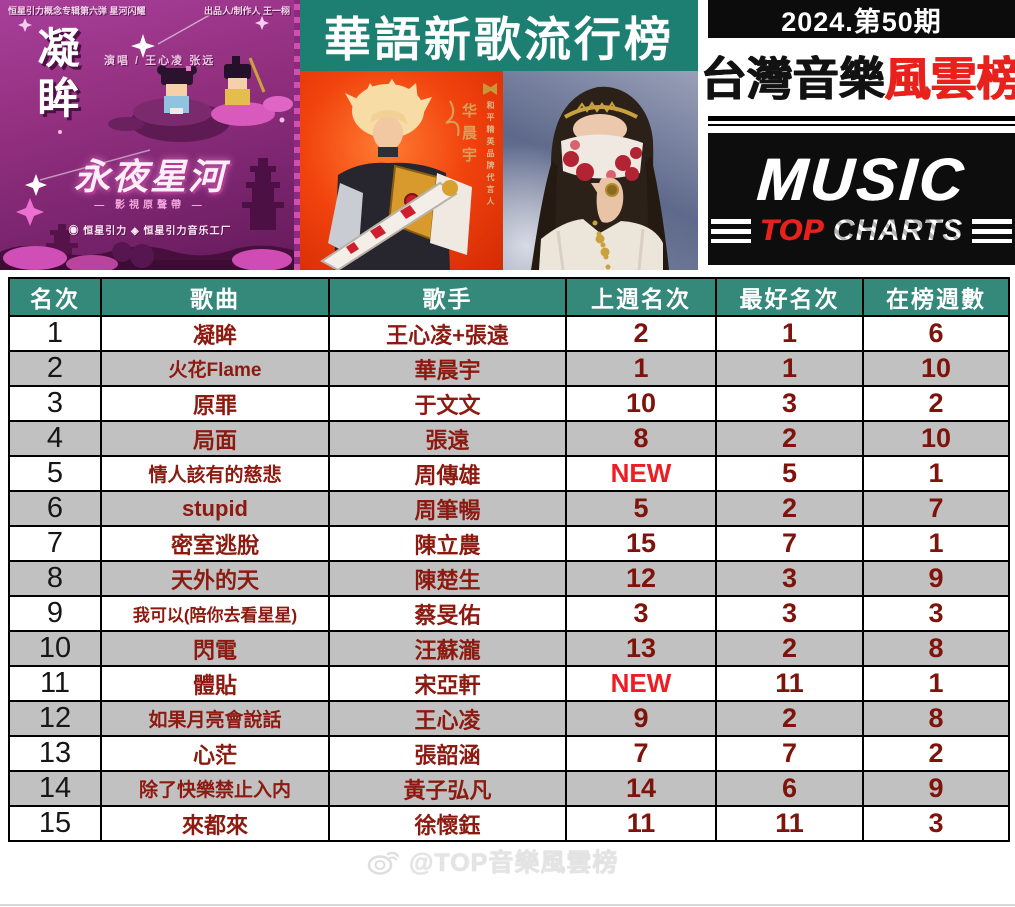 This screenshot has height=907, width=1015. What do you see at coordinates (55, 578) in the screenshot?
I see `rank-cell: 8` at bounding box center [55, 578].